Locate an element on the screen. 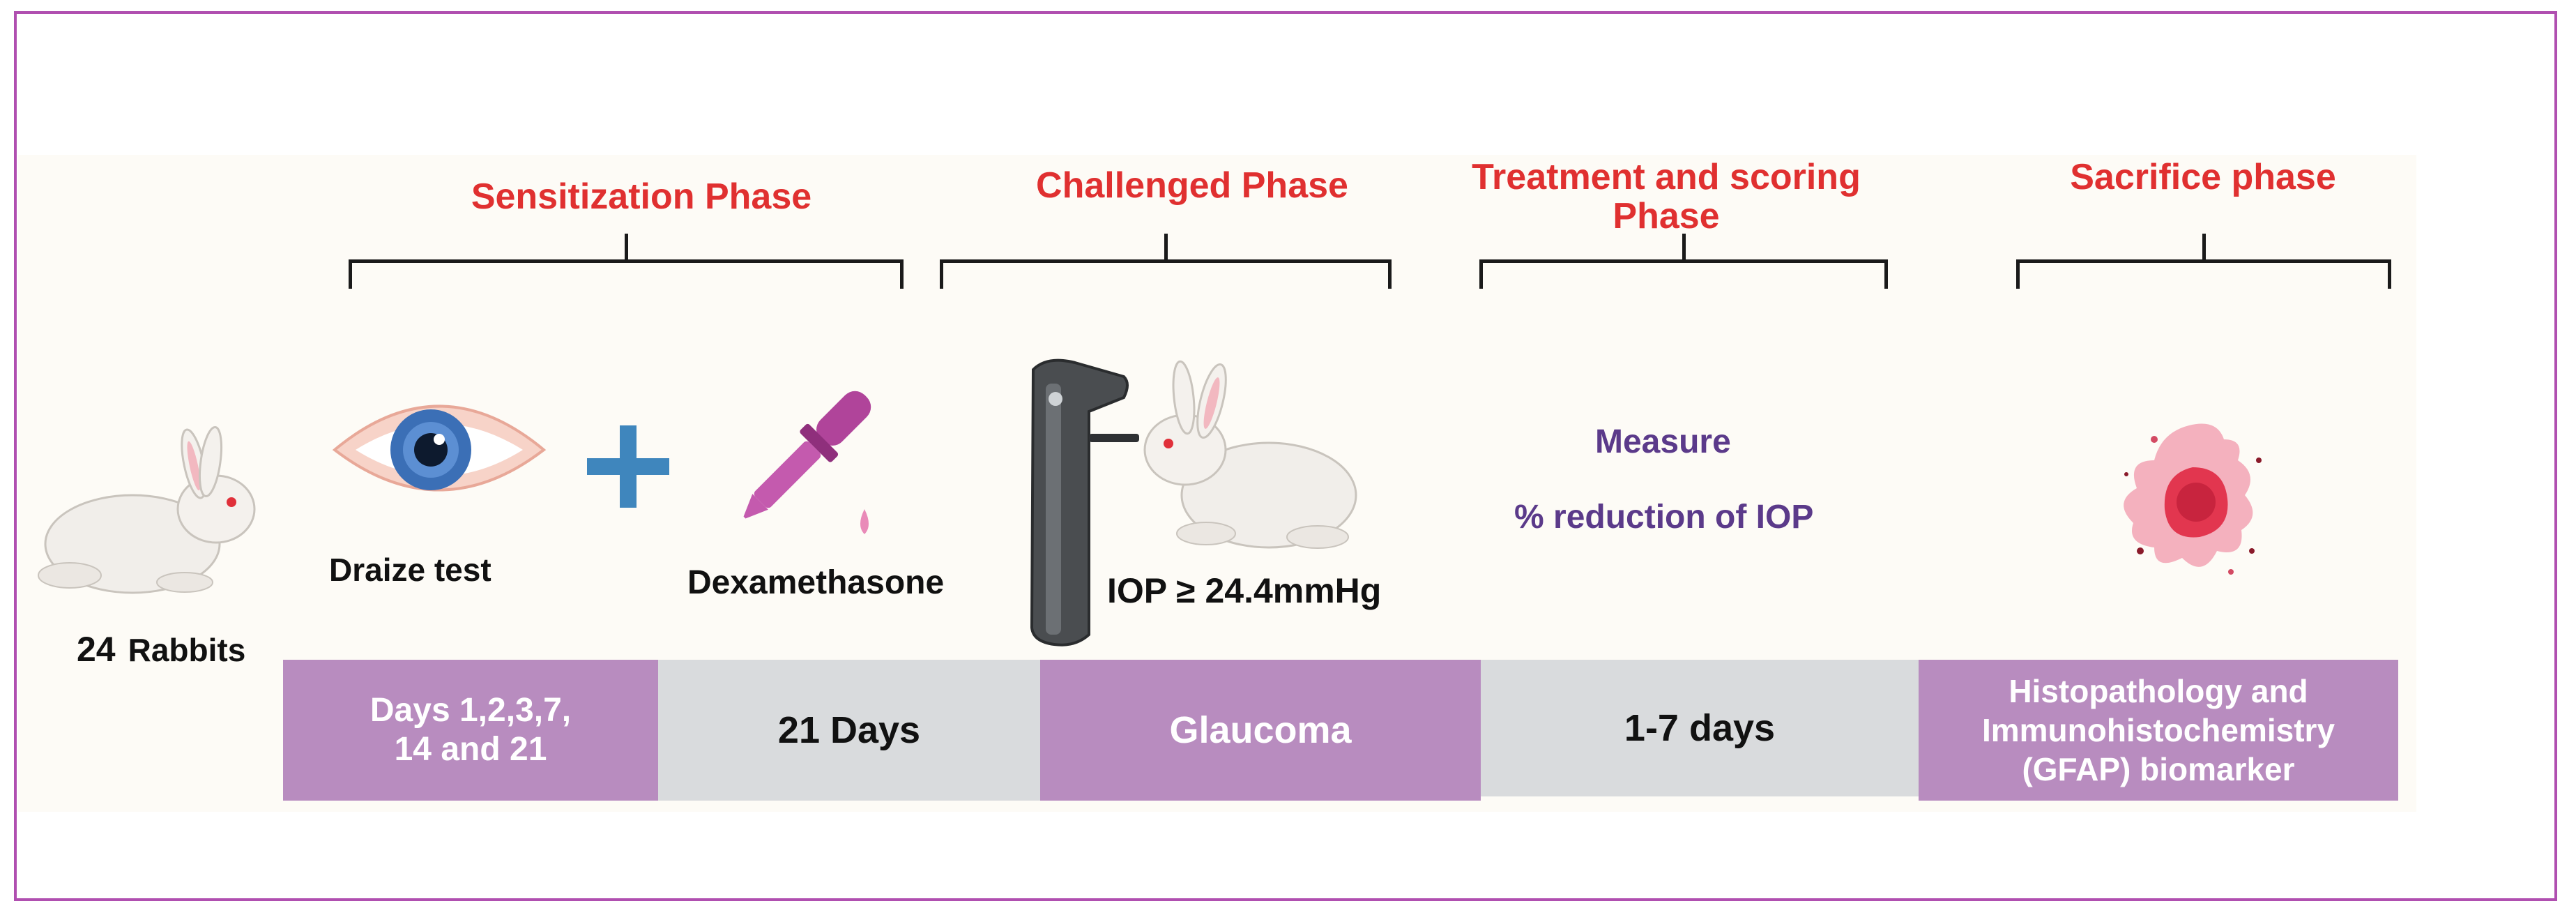 This screenshot has width=2576, height=915. rabbits-count: 24 is located at coordinates (97, 649).